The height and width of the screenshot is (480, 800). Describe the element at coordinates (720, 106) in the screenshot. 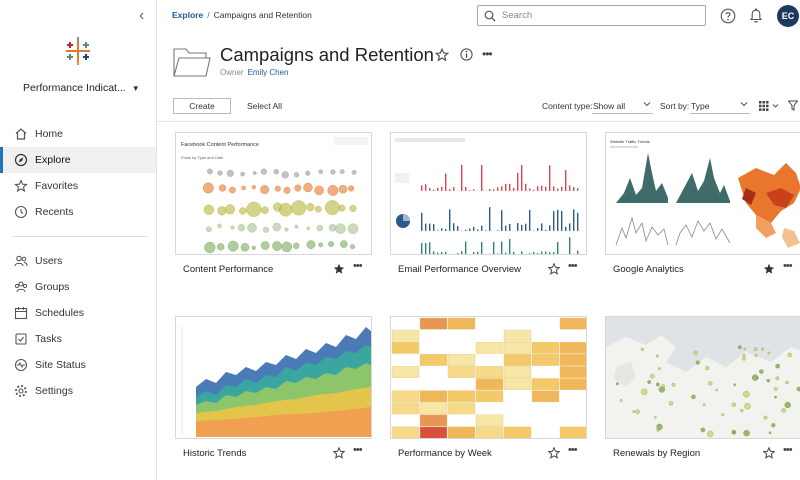

I see `sort-by-dropdown: Type` at that location.